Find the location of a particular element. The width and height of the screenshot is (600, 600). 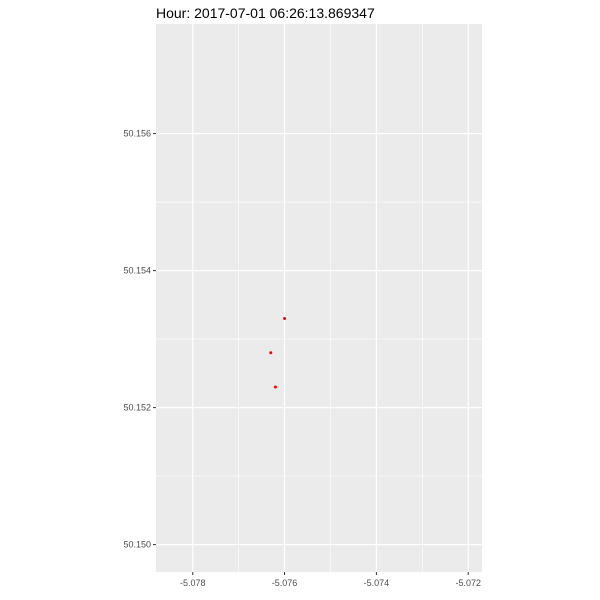

y-axis: 50.150 50.152 50.154 50.156 is located at coordinates (139, 339).